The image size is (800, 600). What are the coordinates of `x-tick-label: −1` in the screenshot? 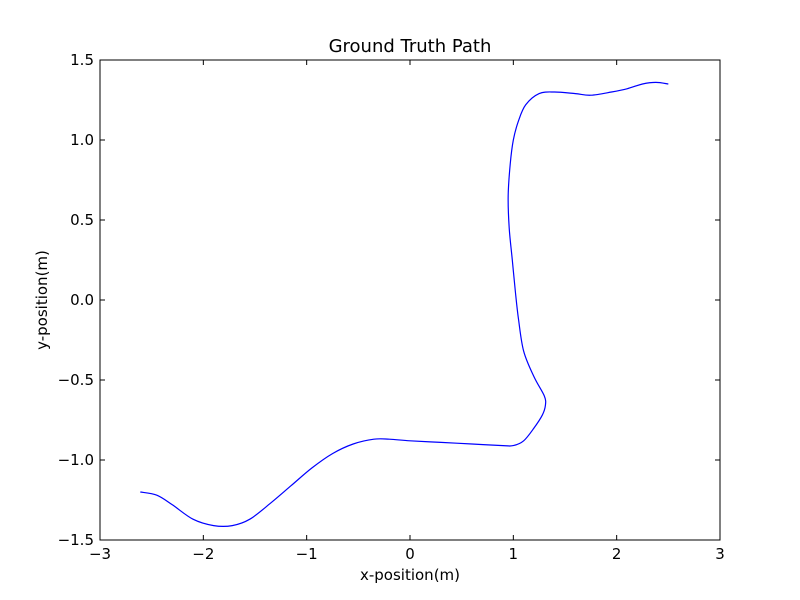 It's located at (307, 554).